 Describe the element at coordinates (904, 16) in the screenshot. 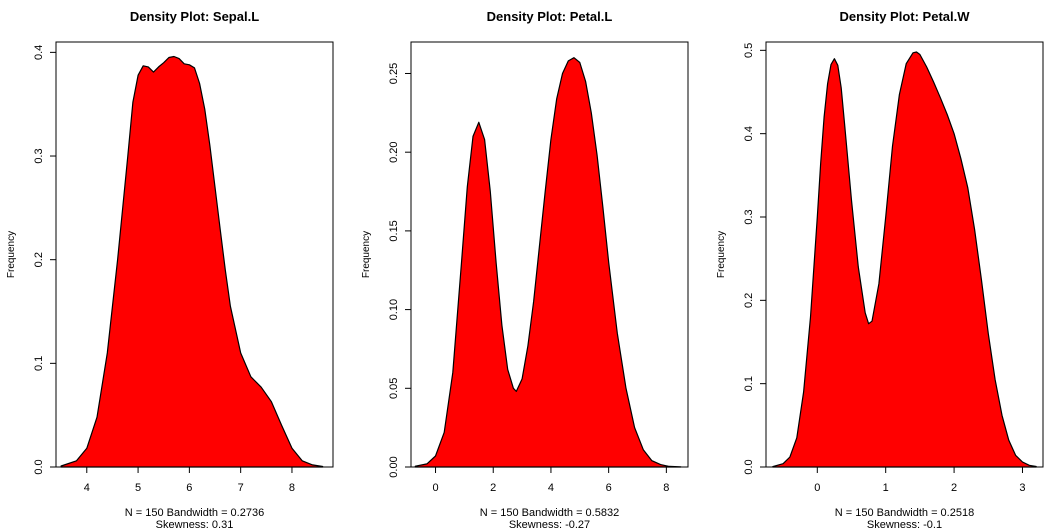

I see `chart-title: Density Plot: Petal.W` at that location.